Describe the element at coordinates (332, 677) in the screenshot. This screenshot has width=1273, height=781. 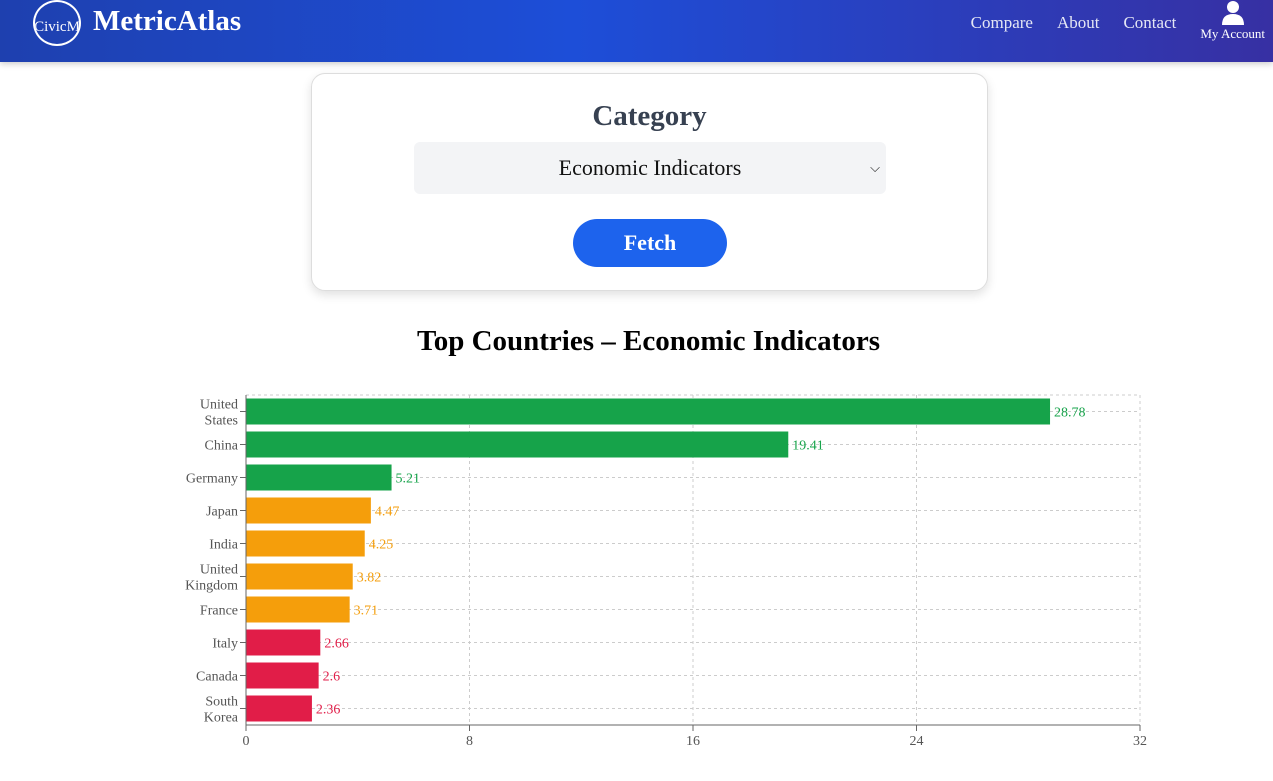
I see `data-label: 2.6` at that location.